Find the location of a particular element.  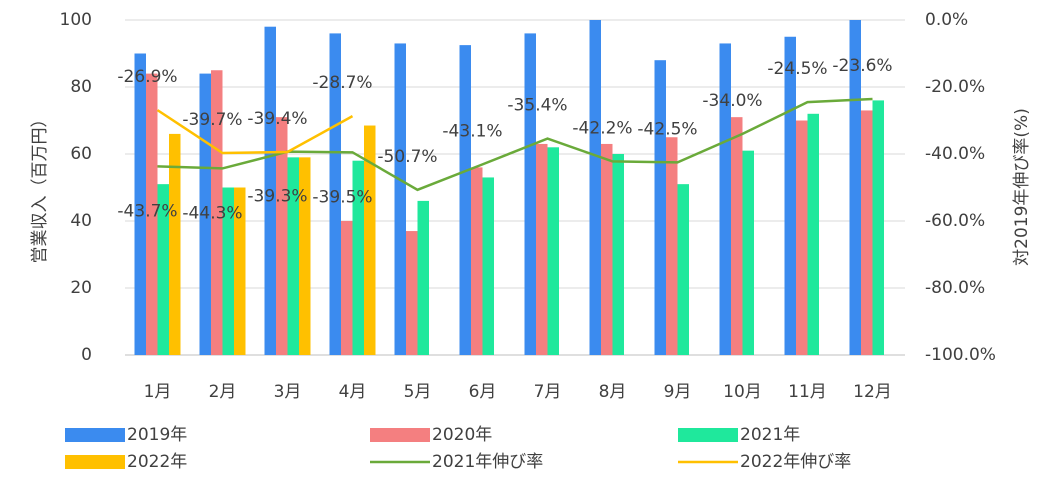

legend-label: 2022年 is located at coordinates (157, 462).